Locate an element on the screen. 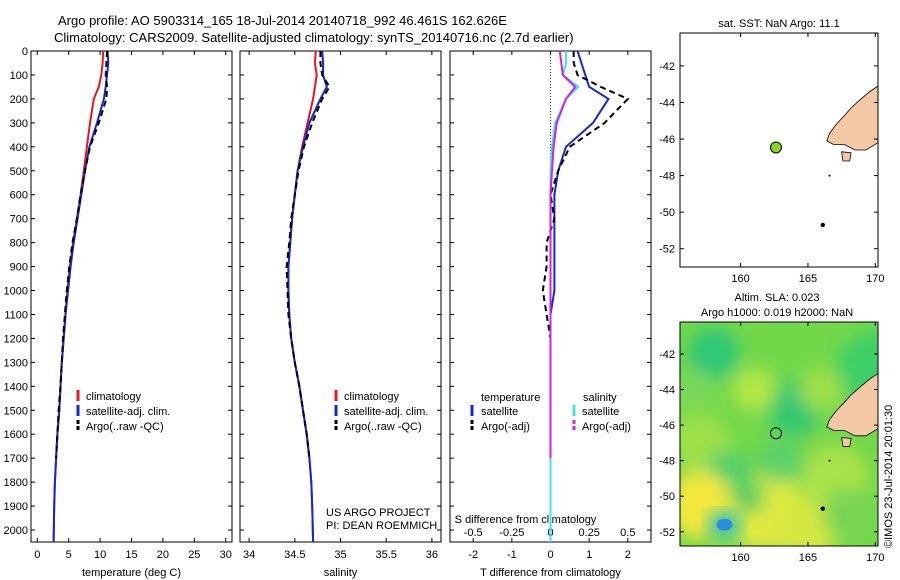  sla-low-core is located at coordinates (724, 524).